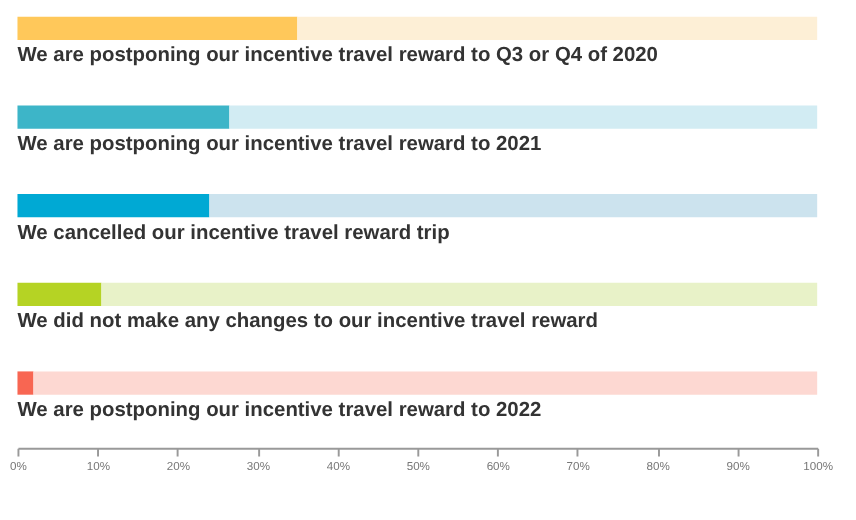  Describe the element at coordinates (307, 322) in the screenshot. I see `y-tick-label: We did not make any changes to our incentive travel reward` at that location.